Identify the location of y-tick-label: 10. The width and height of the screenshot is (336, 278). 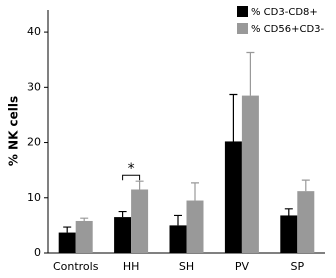
(34, 197).